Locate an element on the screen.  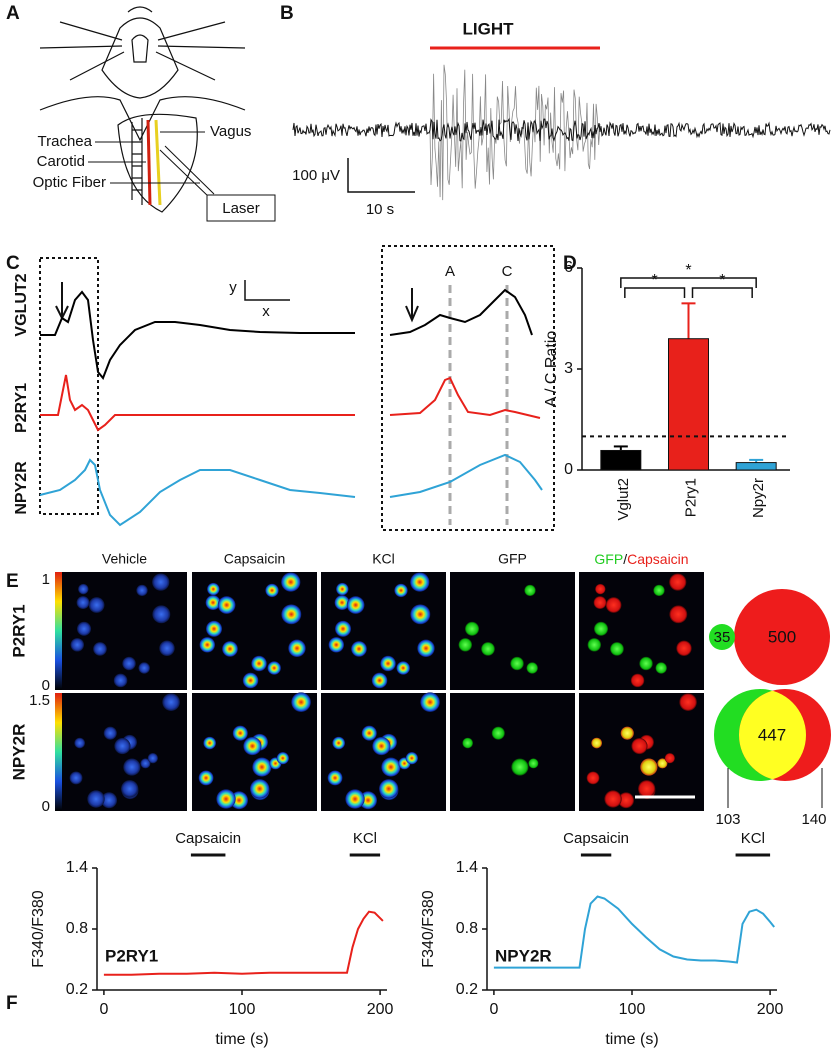
panel-letter: F is located at coordinates (12, 1003).